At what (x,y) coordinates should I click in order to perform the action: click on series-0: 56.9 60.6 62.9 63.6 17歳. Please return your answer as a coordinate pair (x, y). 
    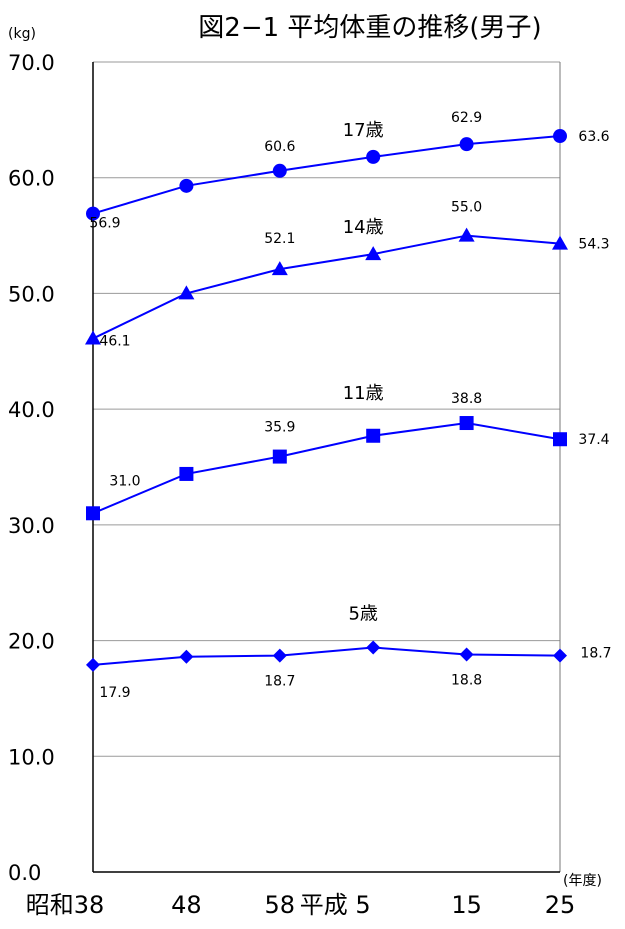
    Looking at the image, I should click on (348, 171).